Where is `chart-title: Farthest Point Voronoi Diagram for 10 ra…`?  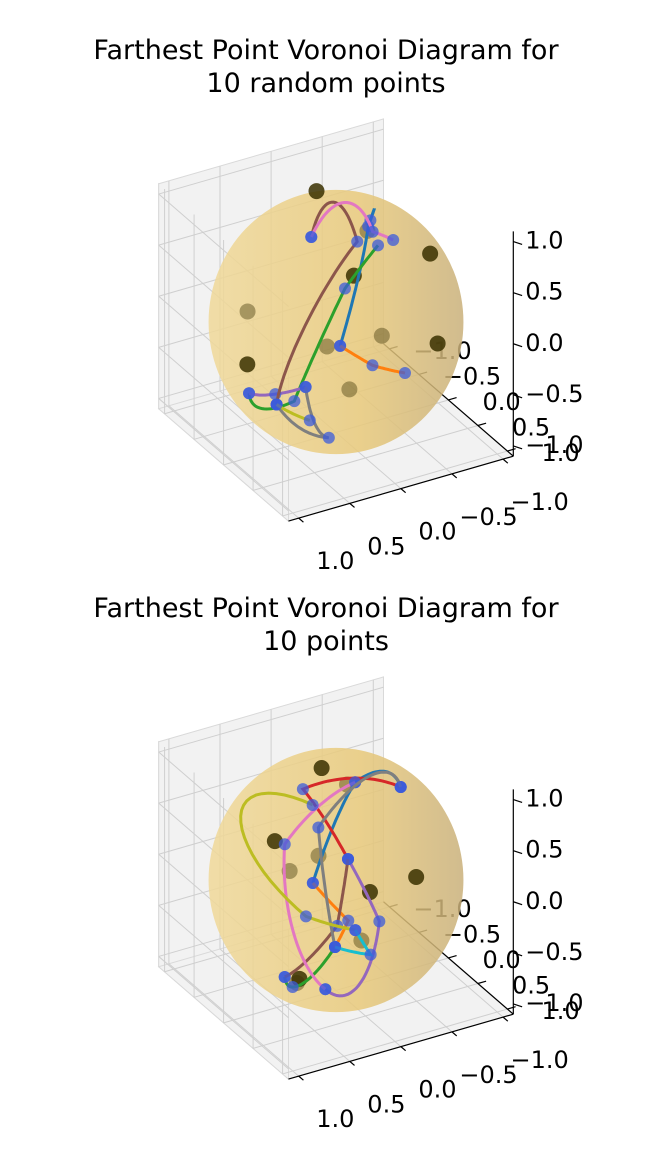 chart-title: Farthest Point Voronoi Diagram for 10 ra… is located at coordinates (326, 67).